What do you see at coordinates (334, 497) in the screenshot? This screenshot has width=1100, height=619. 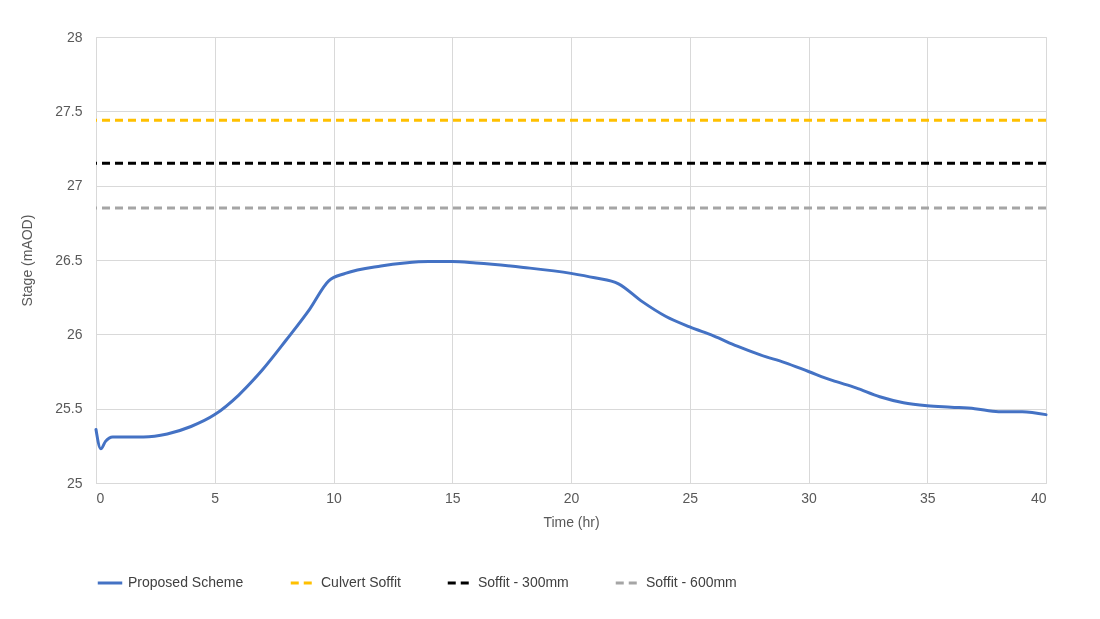 I see `x-tick-label: 10` at bounding box center [334, 497].